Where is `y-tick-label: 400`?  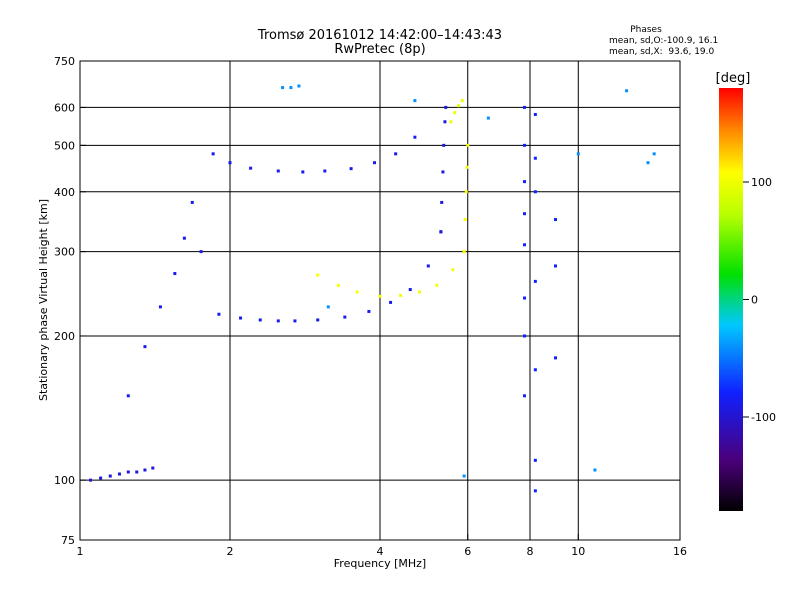 y-tick-label: 400 is located at coordinates (64, 192).